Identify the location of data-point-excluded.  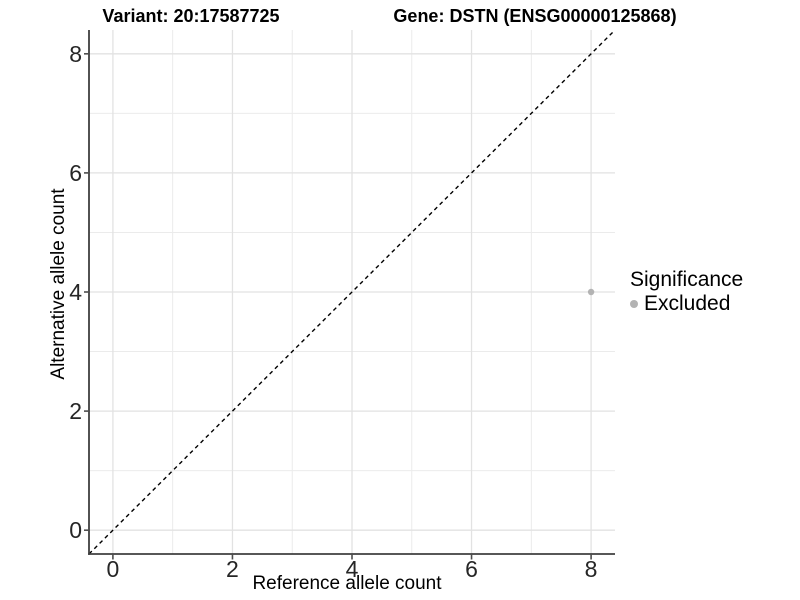
(591, 292).